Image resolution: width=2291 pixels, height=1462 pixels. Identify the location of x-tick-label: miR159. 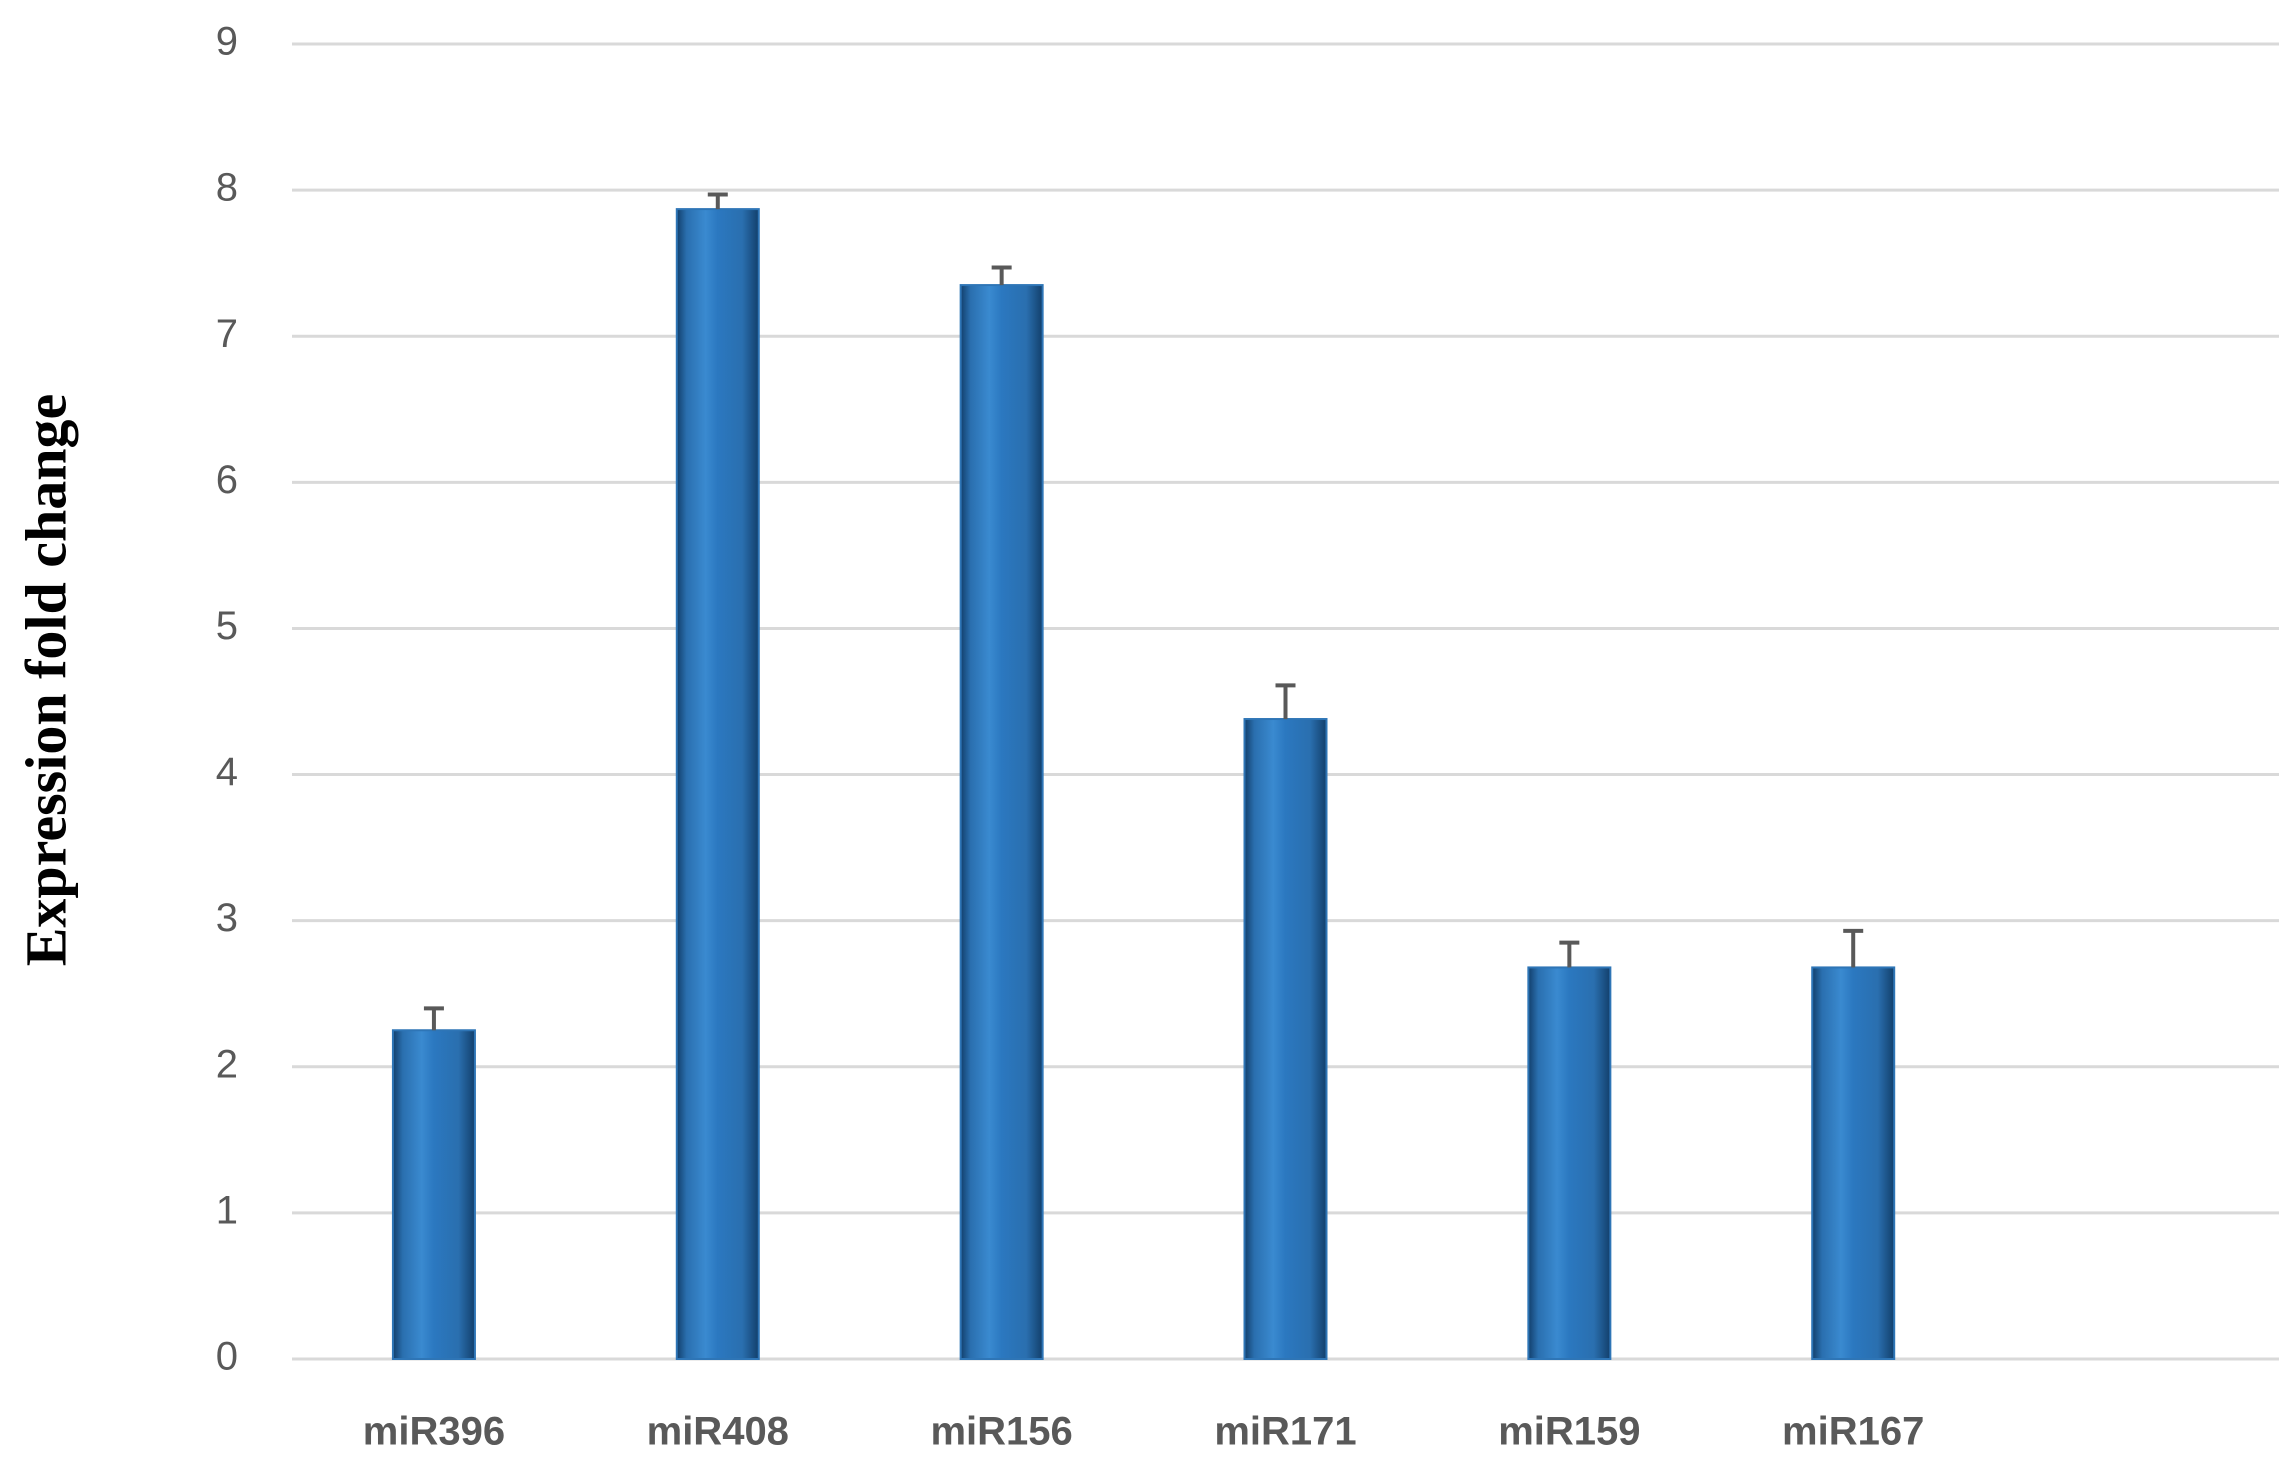
(1569, 1432).